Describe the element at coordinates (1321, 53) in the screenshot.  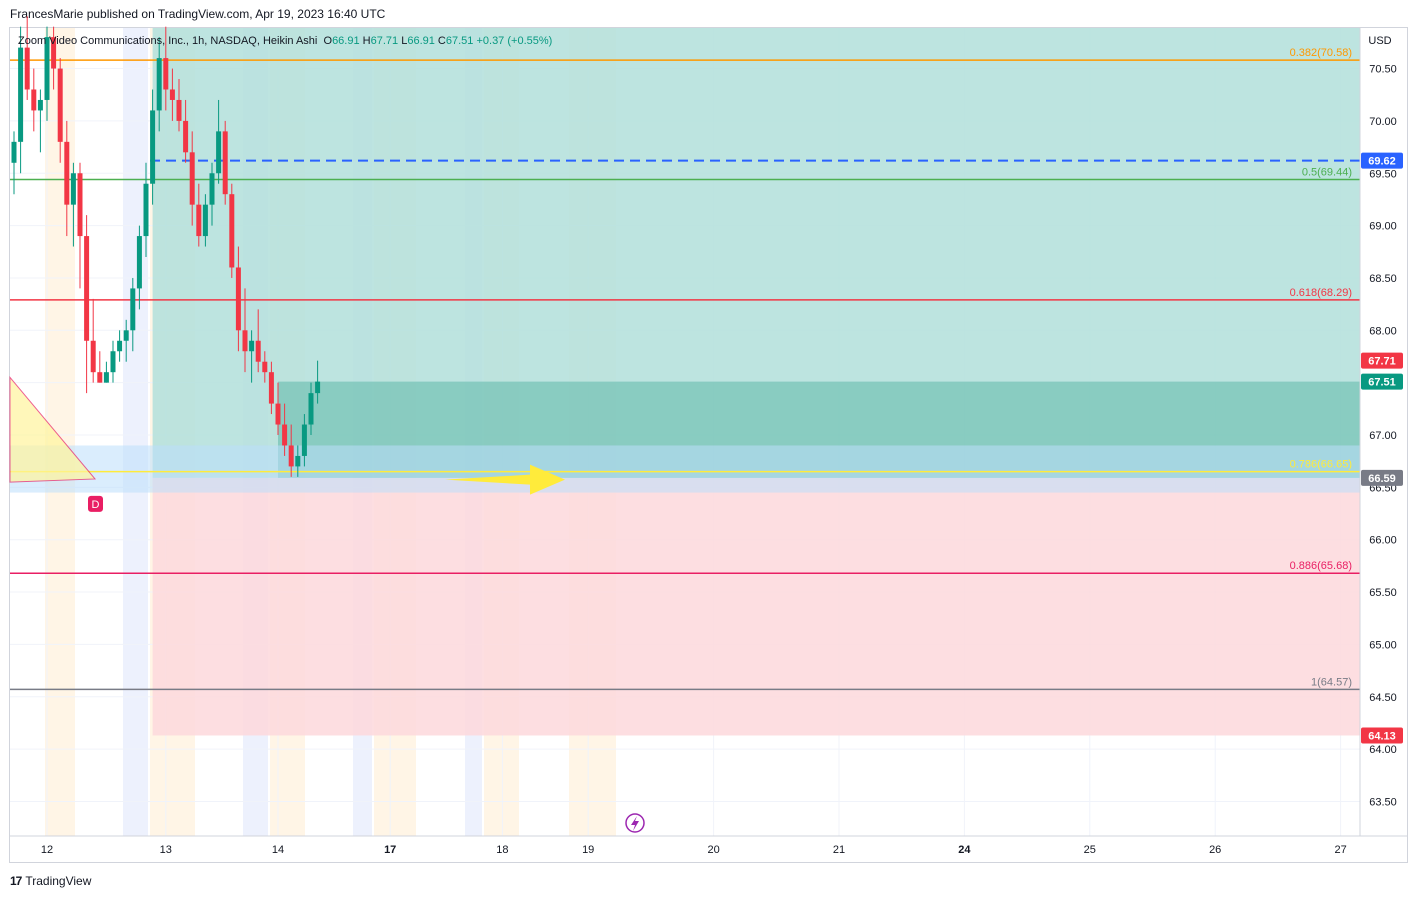
I see `fib-label: 0.382(70.58)` at that location.